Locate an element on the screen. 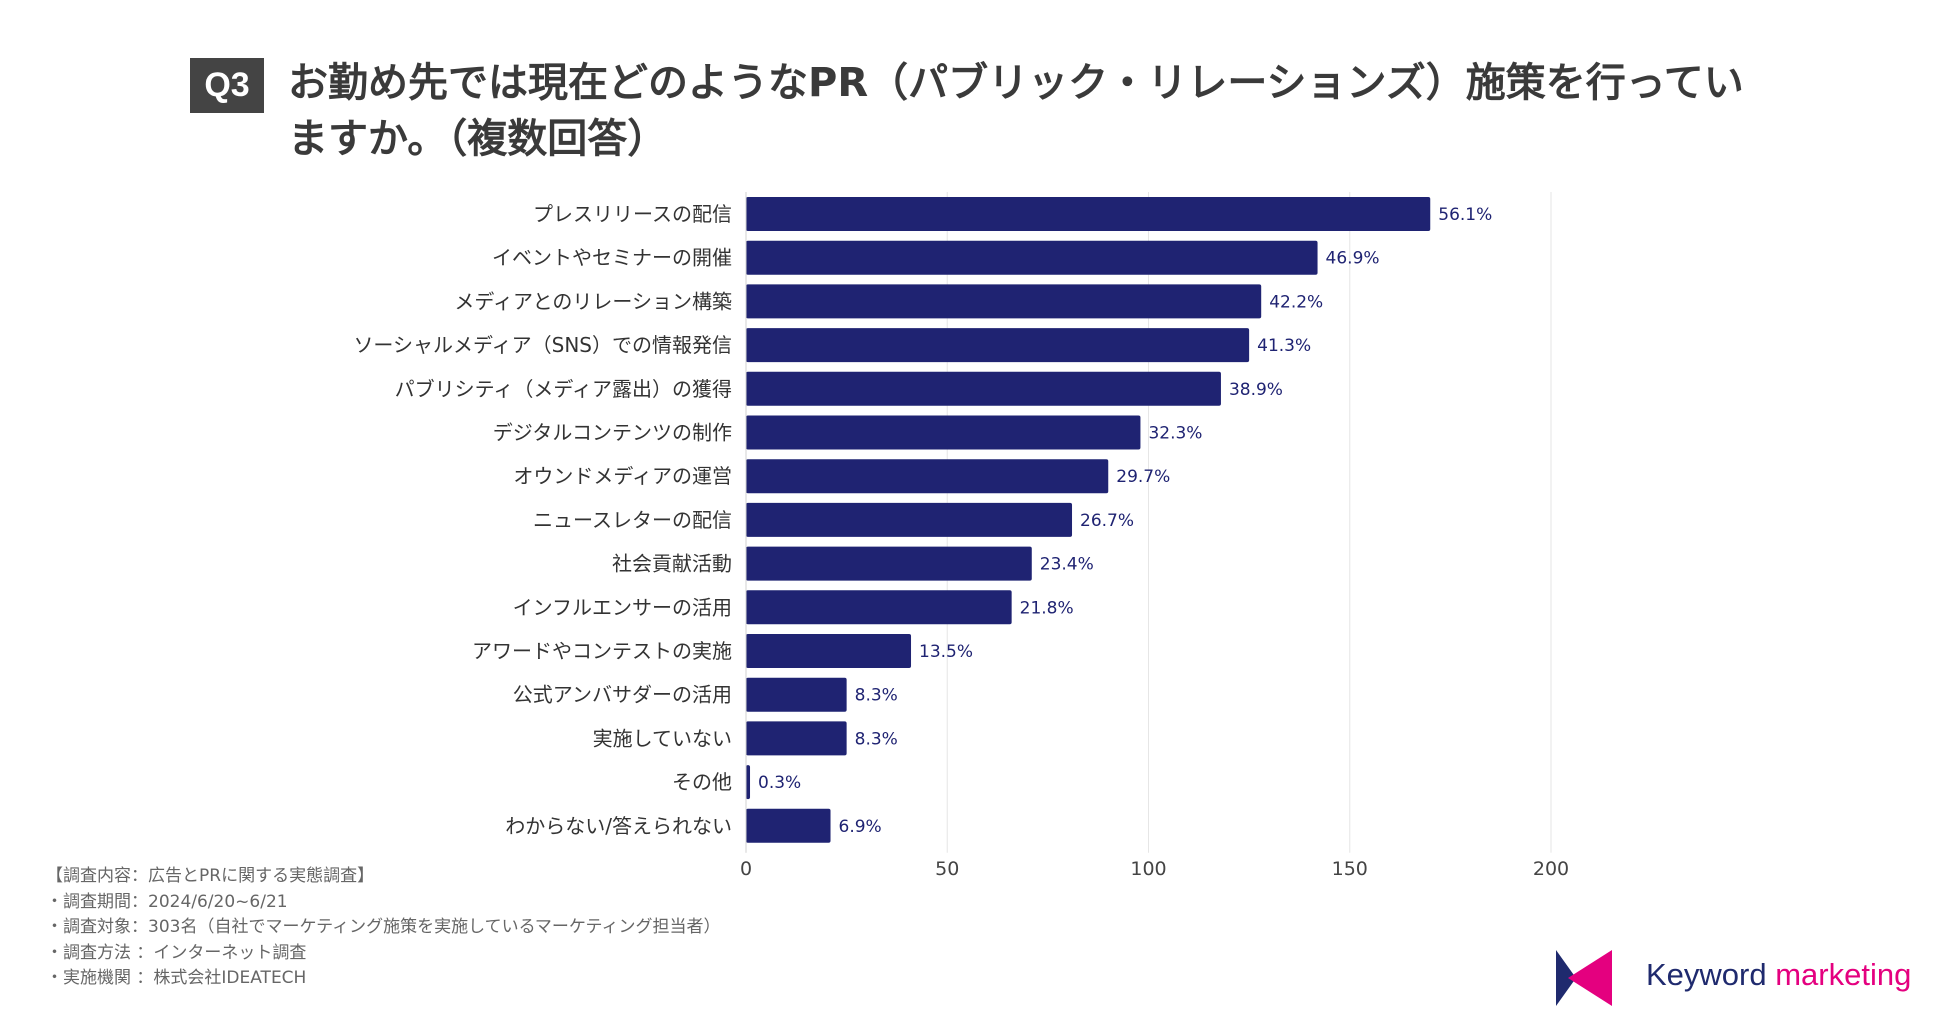 The height and width of the screenshot is (1024, 1950). category-label: アワードやコンテストの実施 is located at coordinates (602, 651).